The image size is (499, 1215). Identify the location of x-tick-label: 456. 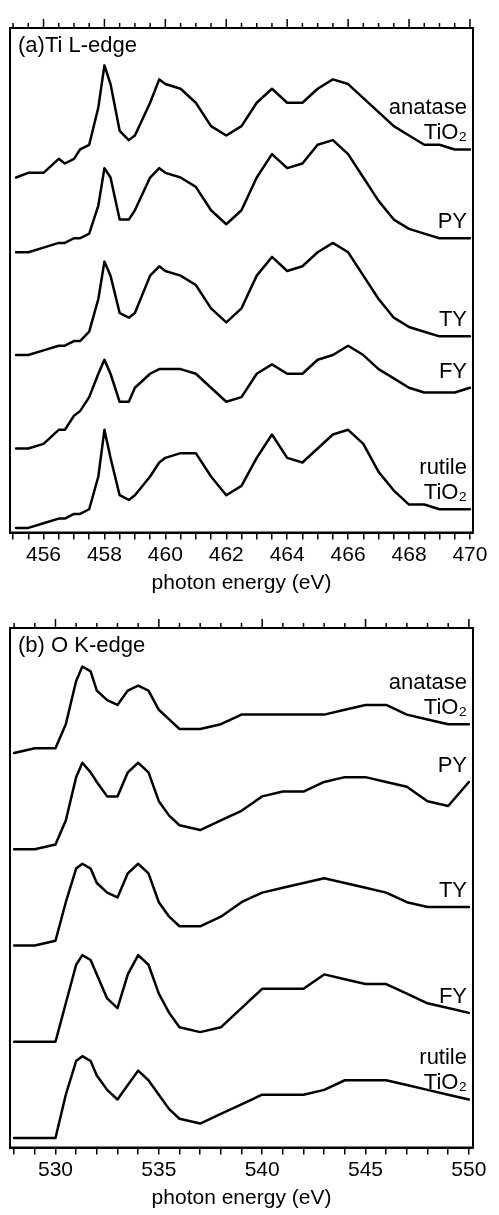
(43, 553).